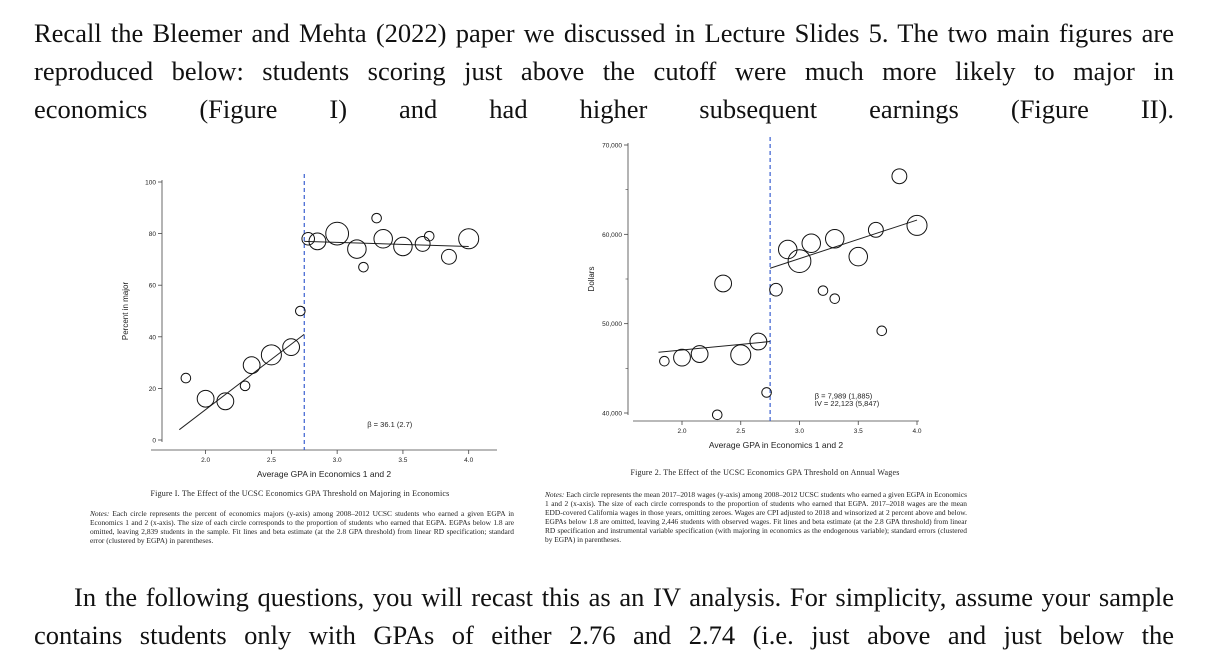 Image resolution: width=1224 pixels, height=666 pixels. Describe the element at coordinates (125, 311) in the screenshot. I see `y-axis-label: Percent in major` at that location.